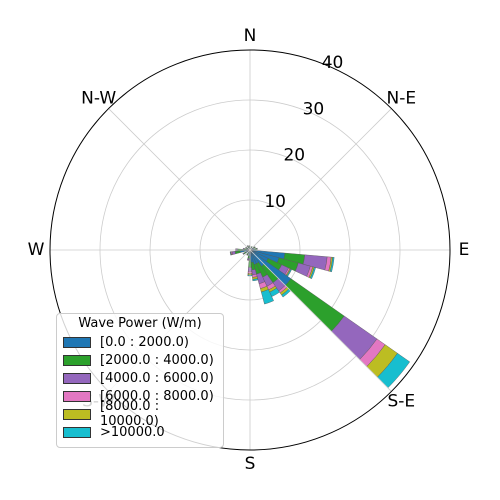 The width and height of the screenshot is (500, 500). I want to click on direction-label-w: W, so click(36, 250).